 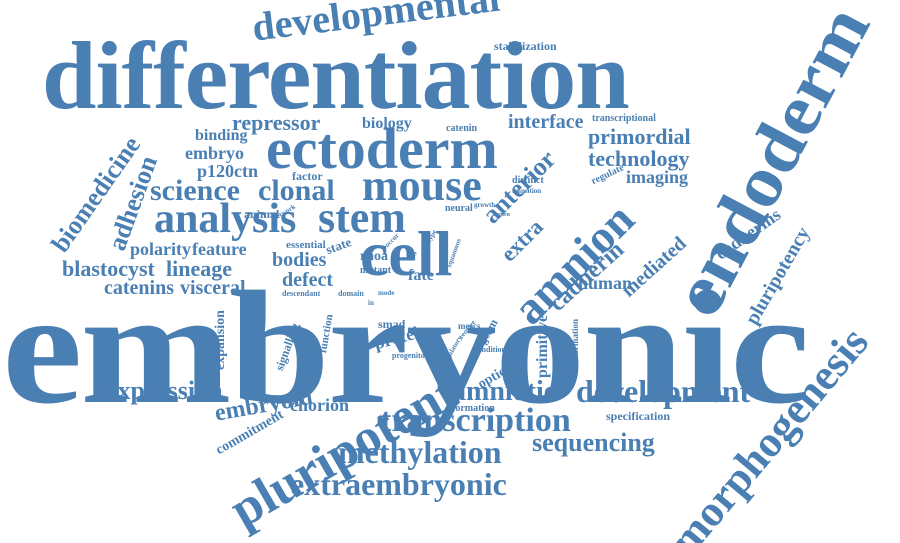 I want to click on word-sequencing: sequencing, so click(x=593, y=442).